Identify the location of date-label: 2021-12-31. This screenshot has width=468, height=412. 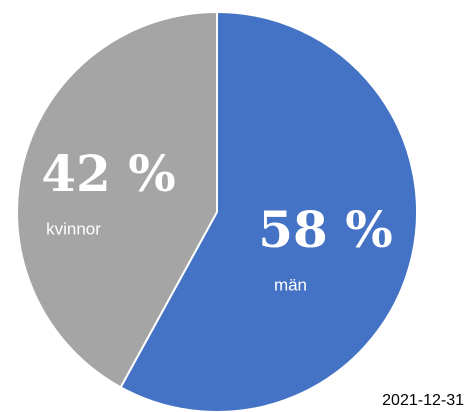
(423, 400).